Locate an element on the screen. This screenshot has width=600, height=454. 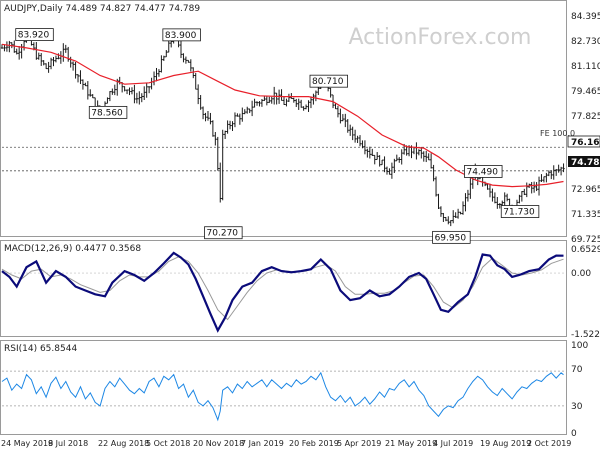
x-tick-label: 19 Aug 2019 is located at coordinates (505, 443).